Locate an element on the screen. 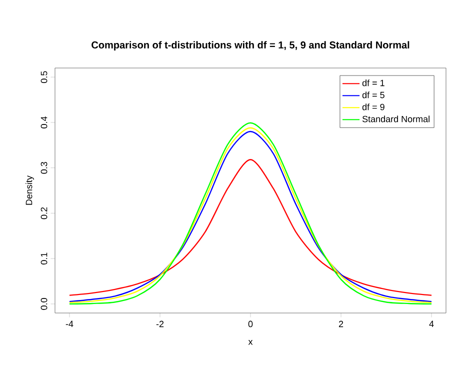 This screenshot has height=381, width=474. y-tick-label: 0.1 is located at coordinates (44, 258).